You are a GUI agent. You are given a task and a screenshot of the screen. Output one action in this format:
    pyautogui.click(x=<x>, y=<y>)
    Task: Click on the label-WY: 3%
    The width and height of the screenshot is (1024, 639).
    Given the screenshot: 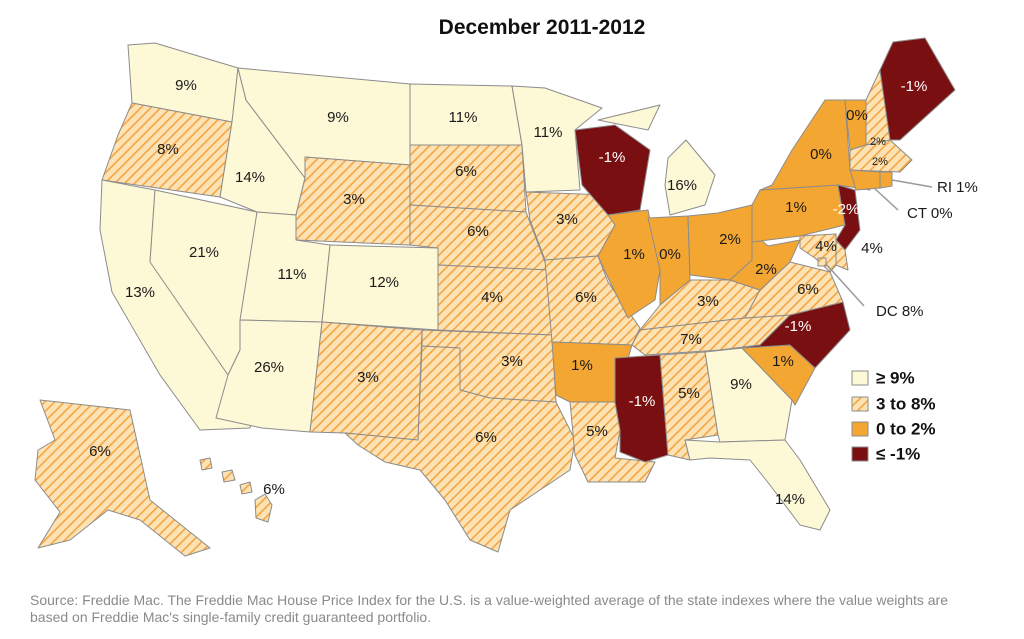 What is the action you would take?
    pyautogui.click(x=354, y=199)
    